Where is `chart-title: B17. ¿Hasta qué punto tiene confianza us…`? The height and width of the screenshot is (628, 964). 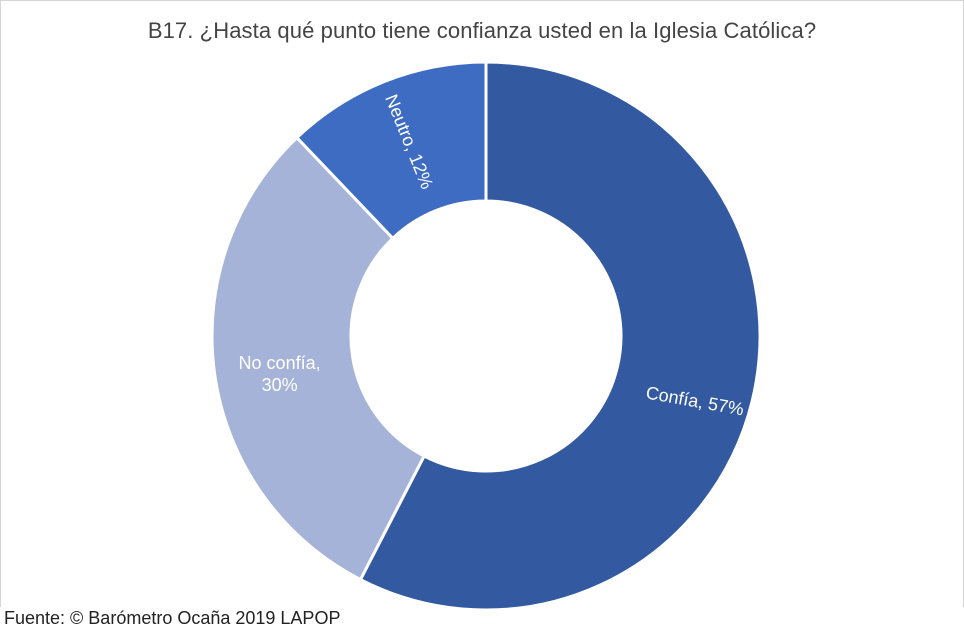 chart-title: B17. ¿Hasta qué punto tiene confianza us… is located at coordinates (482, 30).